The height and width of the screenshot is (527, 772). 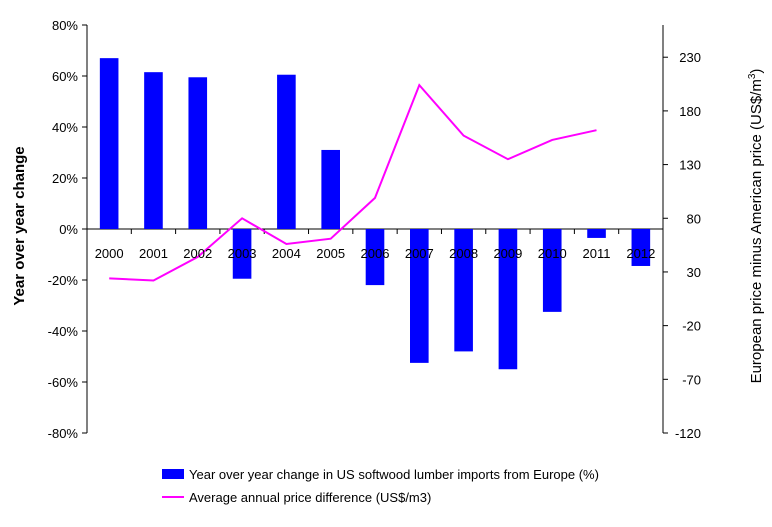 What do you see at coordinates (286, 253) in the screenshot?
I see `x-tick-label: 2004` at bounding box center [286, 253].